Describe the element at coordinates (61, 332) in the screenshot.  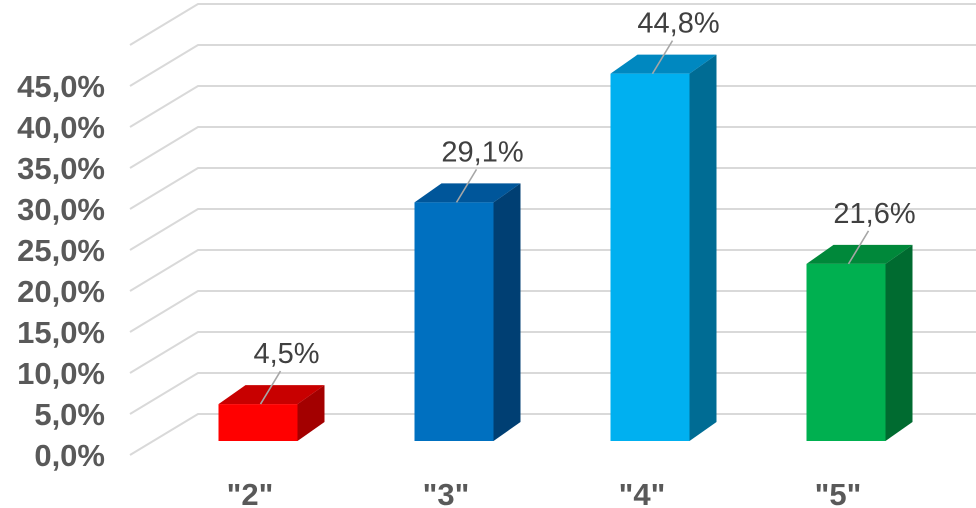
I see `y-tick-label: 15,0%` at that location.